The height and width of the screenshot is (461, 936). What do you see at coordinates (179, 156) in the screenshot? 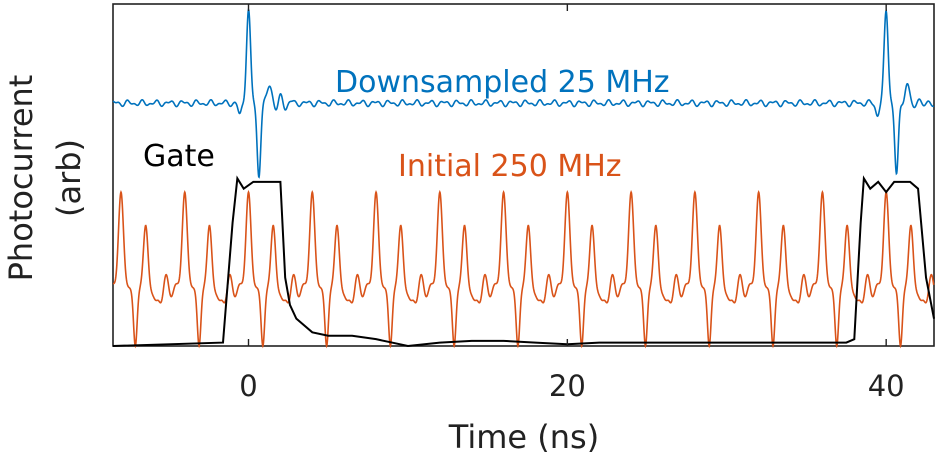
I see `annotation-gate: Gate` at bounding box center [179, 156].